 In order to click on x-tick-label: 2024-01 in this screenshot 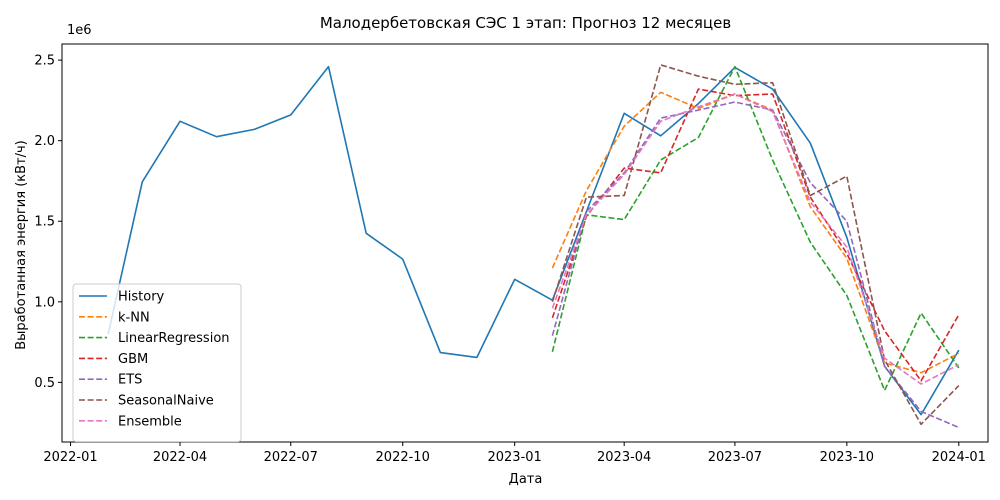, I will do `click(959, 457)`.